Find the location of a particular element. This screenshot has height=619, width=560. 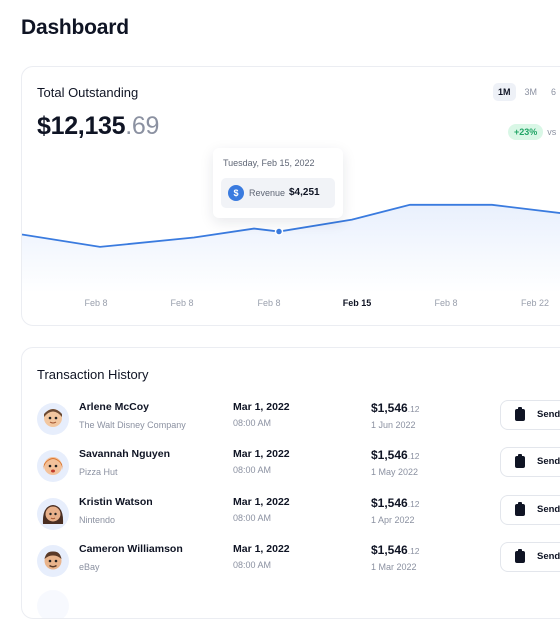

company-name: Nintendo is located at coordinates (97, 520).